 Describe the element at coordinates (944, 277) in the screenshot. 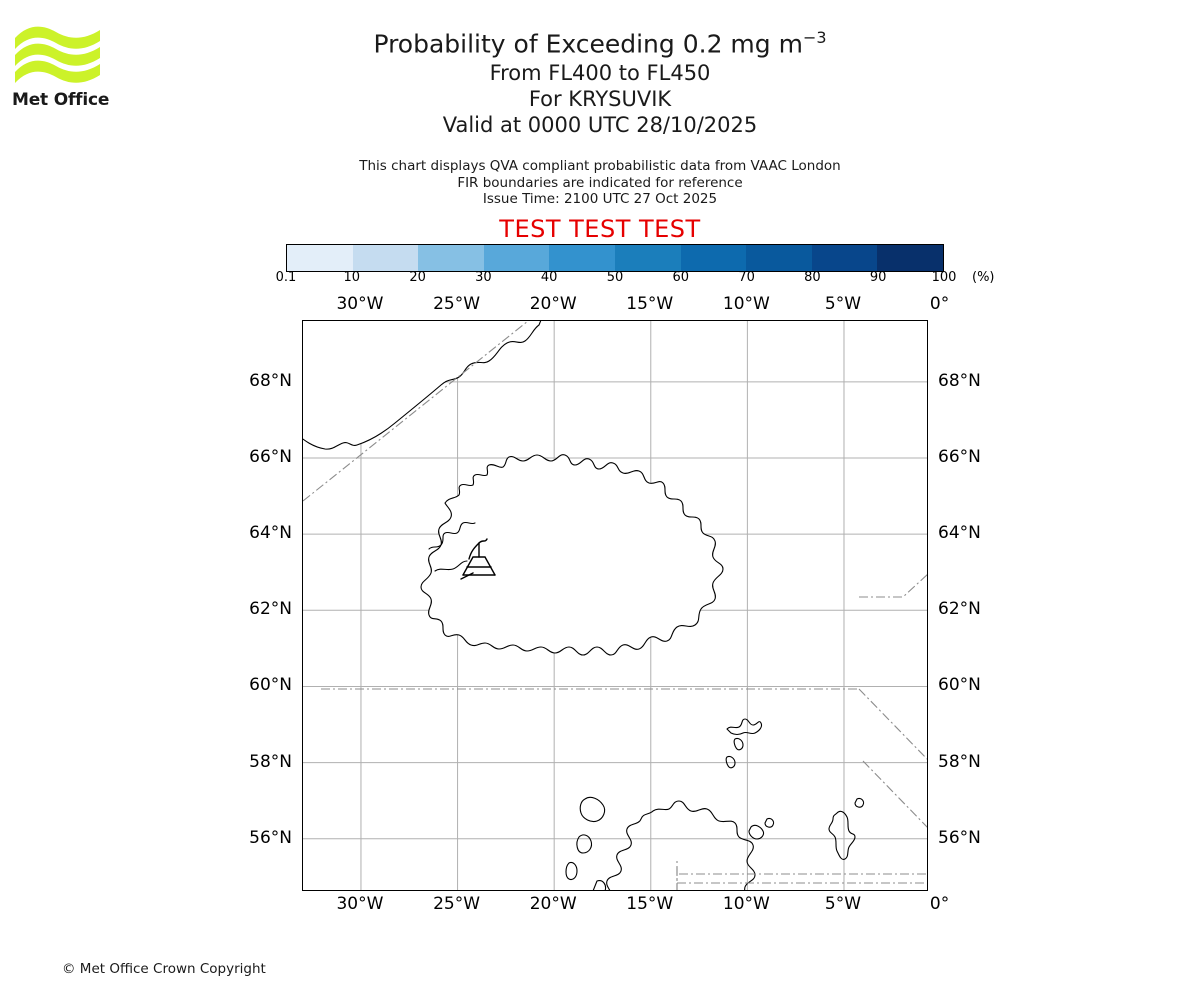

I see `colorbar-tick-100: 100` at that location.